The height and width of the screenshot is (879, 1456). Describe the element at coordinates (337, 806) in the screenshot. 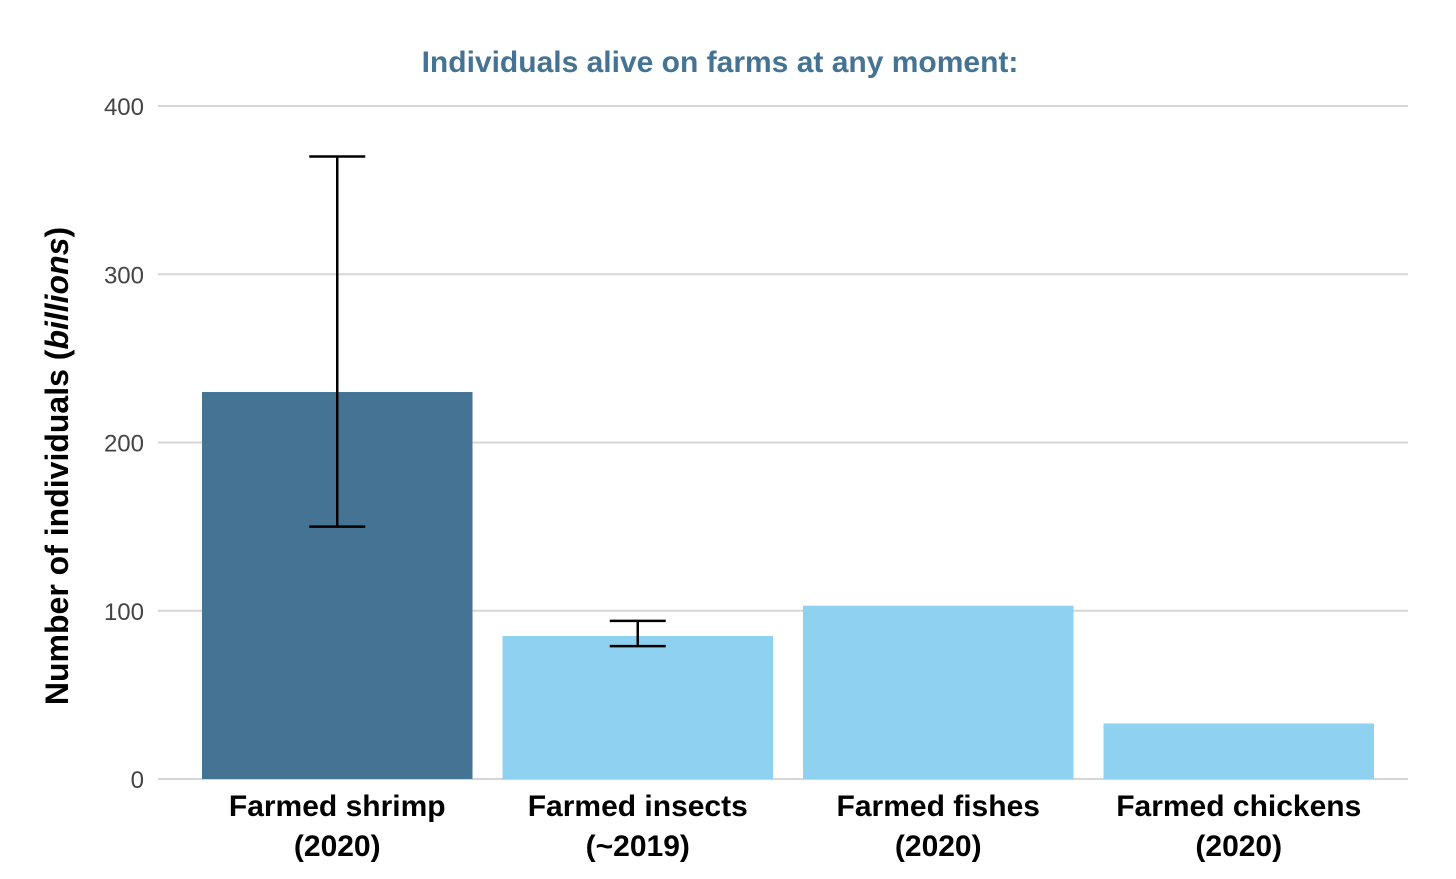

I see `x-tick-label-line1: Farmed shrimp` at that location.